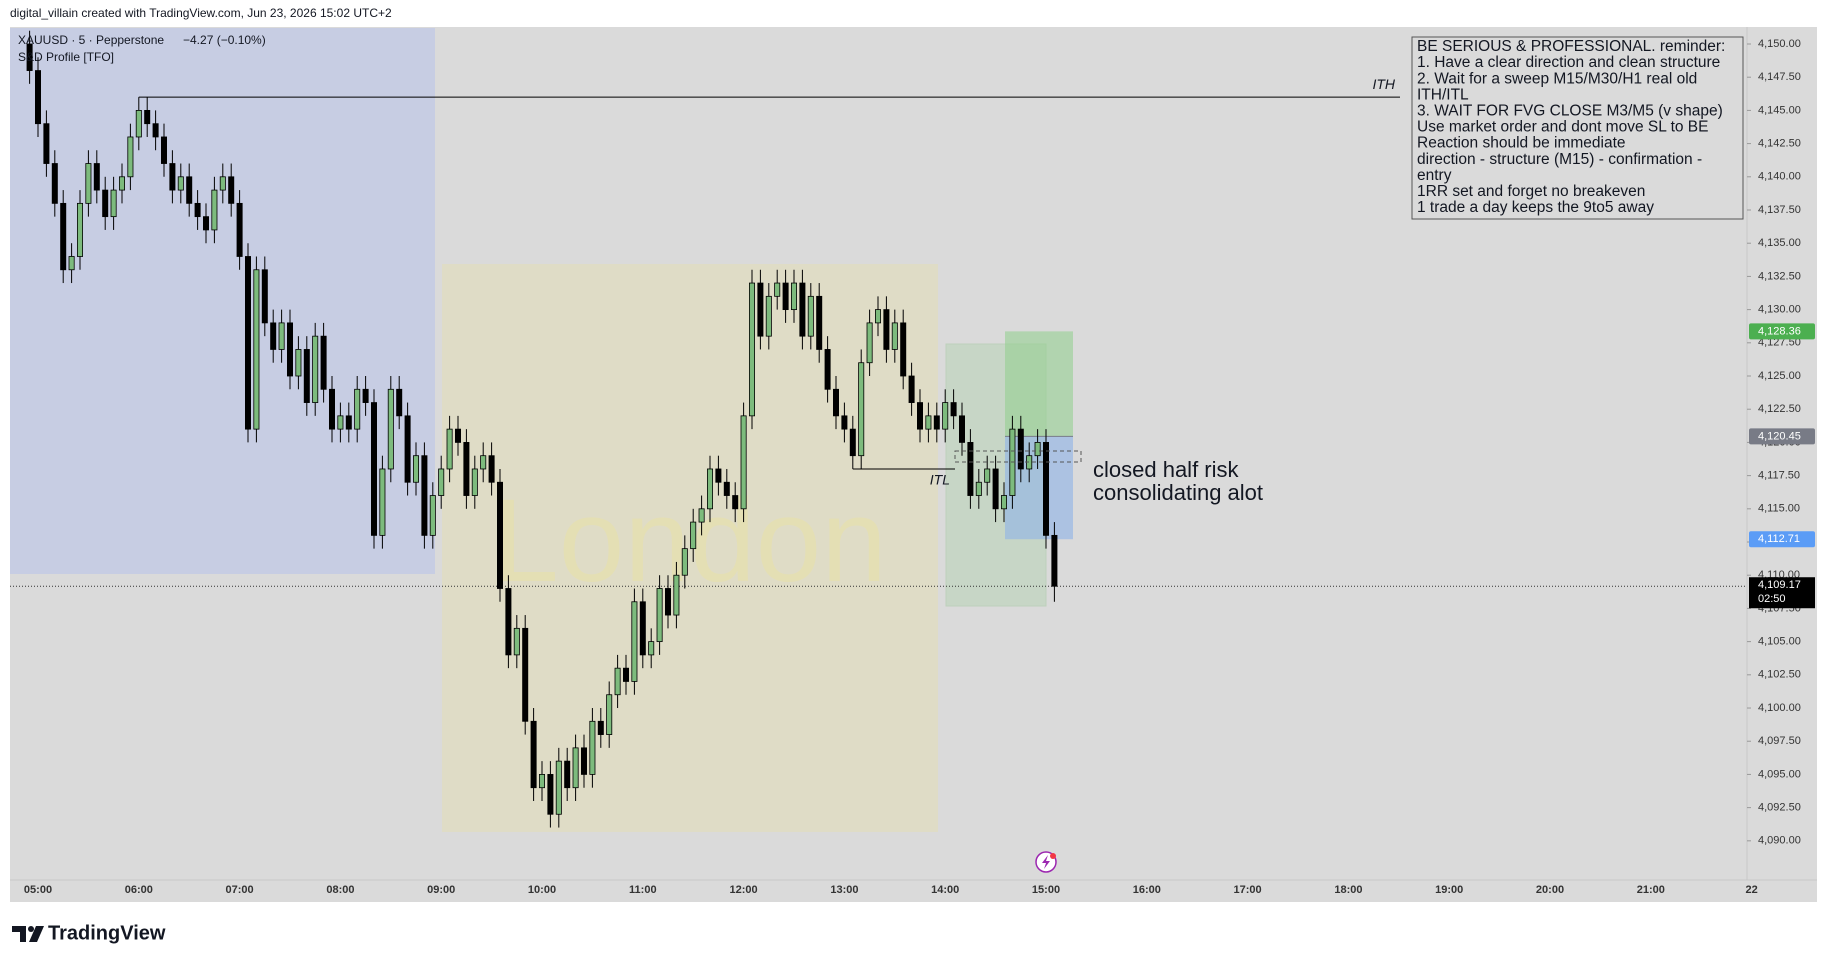  I want to click on x-tick-label: 07:00, so click(240, 890).